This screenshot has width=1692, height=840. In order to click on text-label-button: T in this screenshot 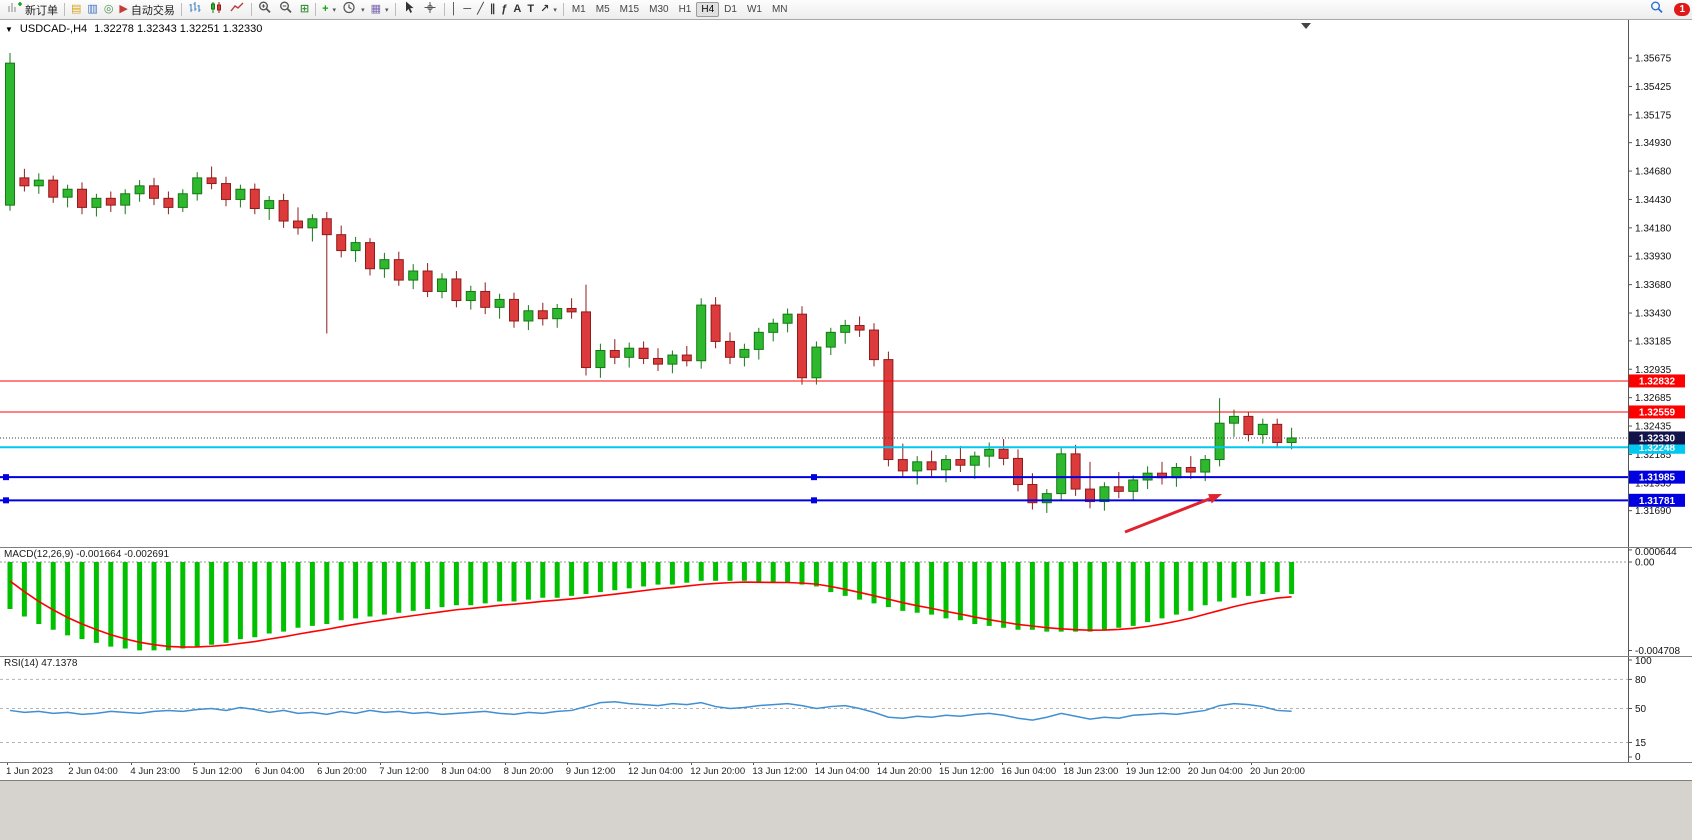, I will do `click(530, 9)`.